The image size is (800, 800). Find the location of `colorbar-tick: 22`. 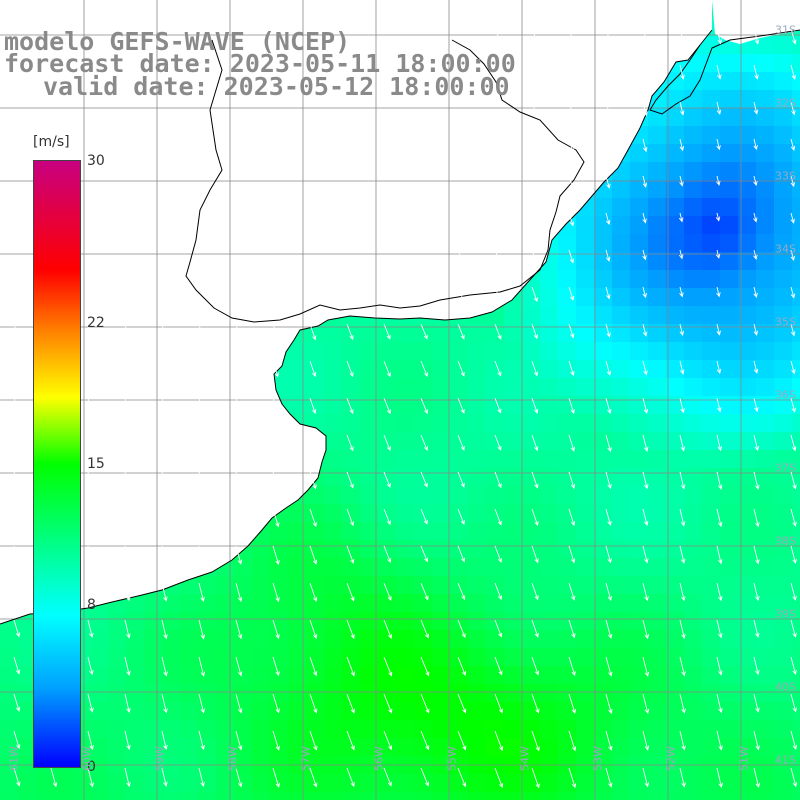

colorbar-tick: 22 is located at coordinates (96, 322).